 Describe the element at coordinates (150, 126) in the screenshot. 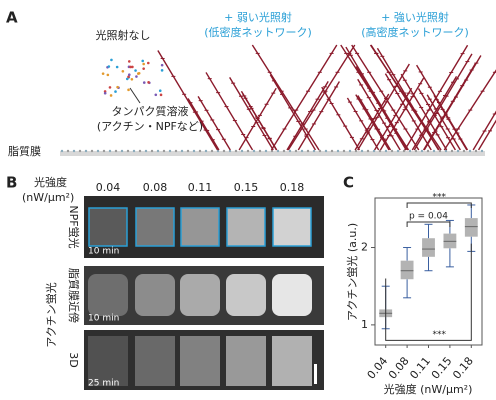

I see `solution-label: (アクチン・NPFなど)` at that location.